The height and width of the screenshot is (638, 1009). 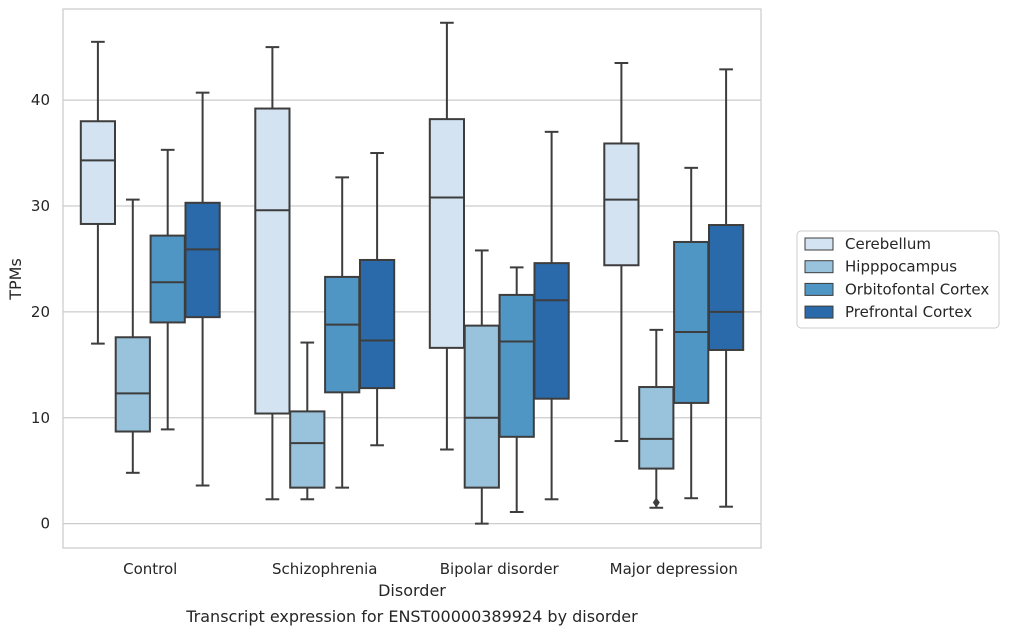 What do you see at coordinates (40, 100) in the screenshot?
I see `y-tick-label: 40` at bounding box center [40, 100].